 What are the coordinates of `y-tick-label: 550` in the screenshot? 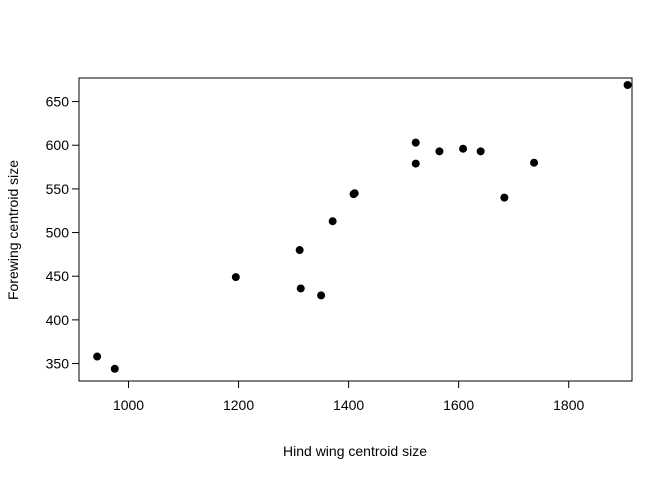 It's located at (58, 189).